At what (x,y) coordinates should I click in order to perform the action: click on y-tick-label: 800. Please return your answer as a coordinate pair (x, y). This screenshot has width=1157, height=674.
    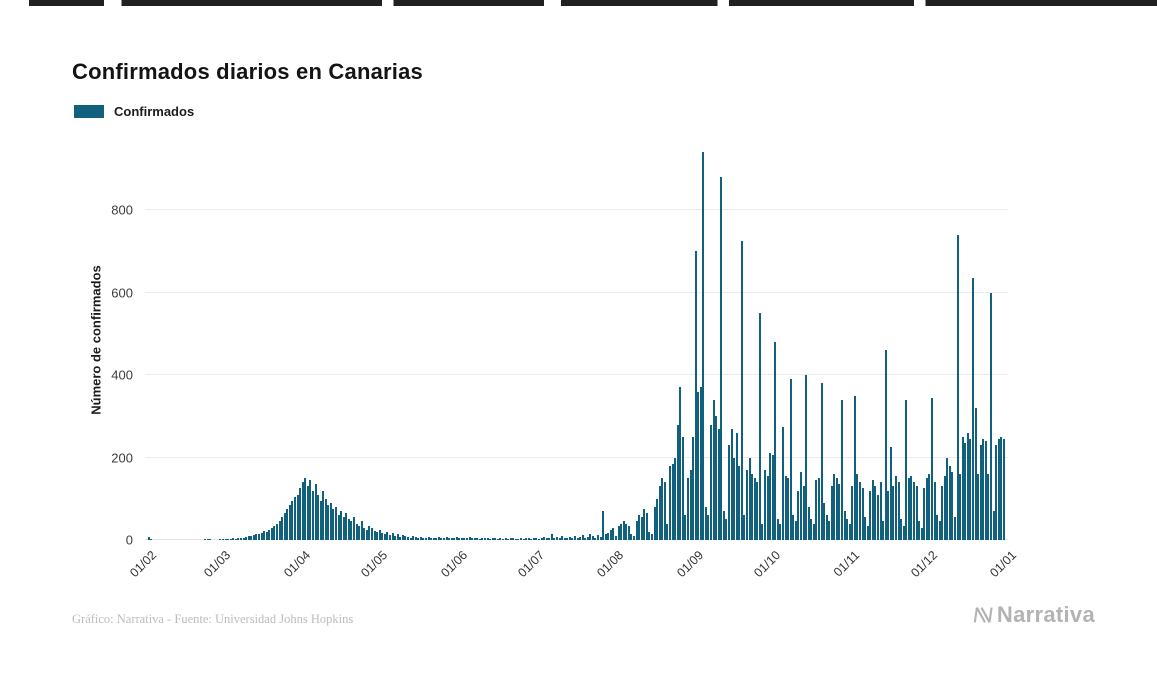
    Looking at the image, I should click on (122, 210).